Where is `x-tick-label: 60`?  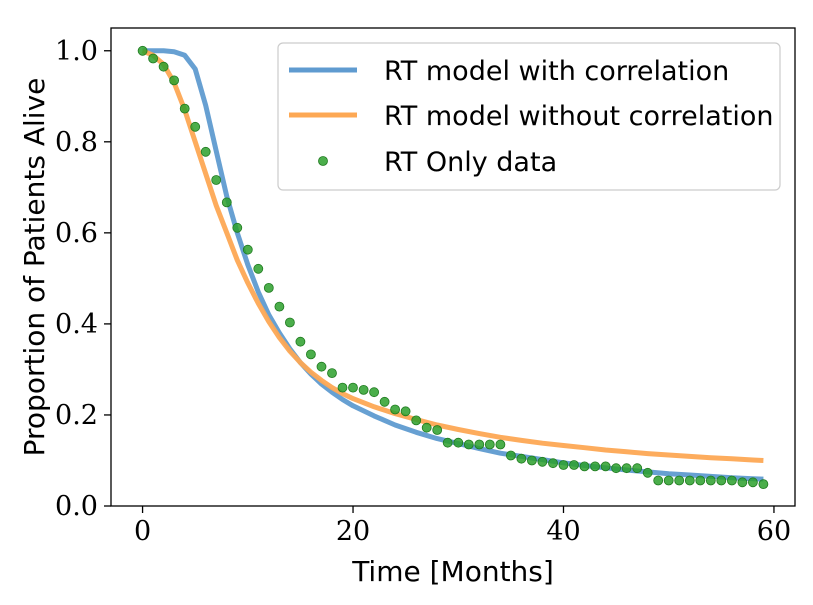 x-tick-label: 60 is located at coordinates (774, 531).